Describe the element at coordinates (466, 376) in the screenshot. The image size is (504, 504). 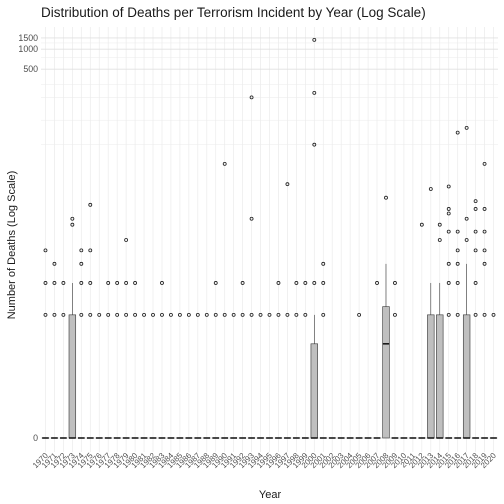
I see `box-2017` at that location.